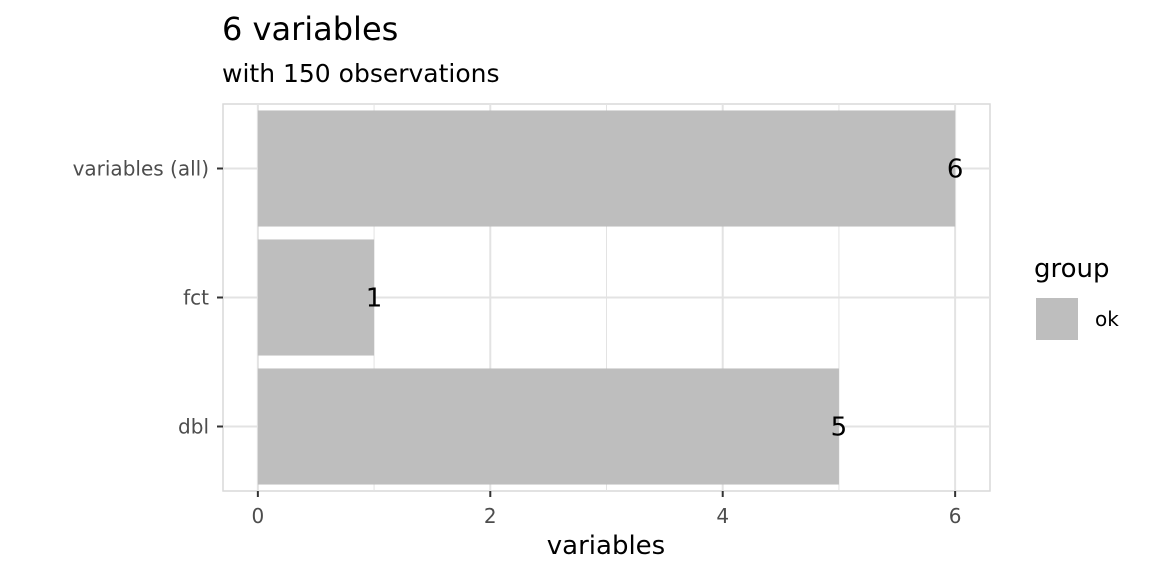 Image resolution: width=1152 pixels, height=576 pixels. What do you see at coordinates (955, 170) in the screenshot?
I see `data-label: 6` at bounding box center [955, 170].